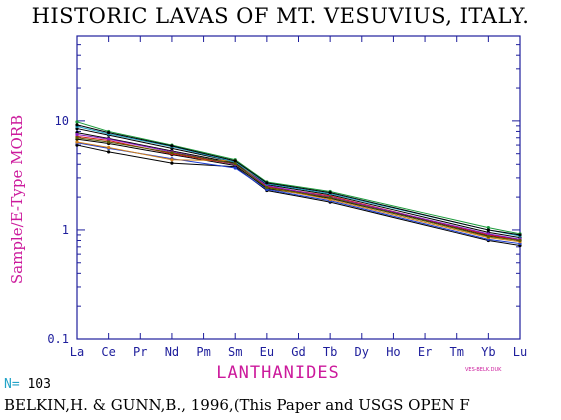 The image size is (561, 420). I want to click on x-tick-label: Dy, so click(362, 352).